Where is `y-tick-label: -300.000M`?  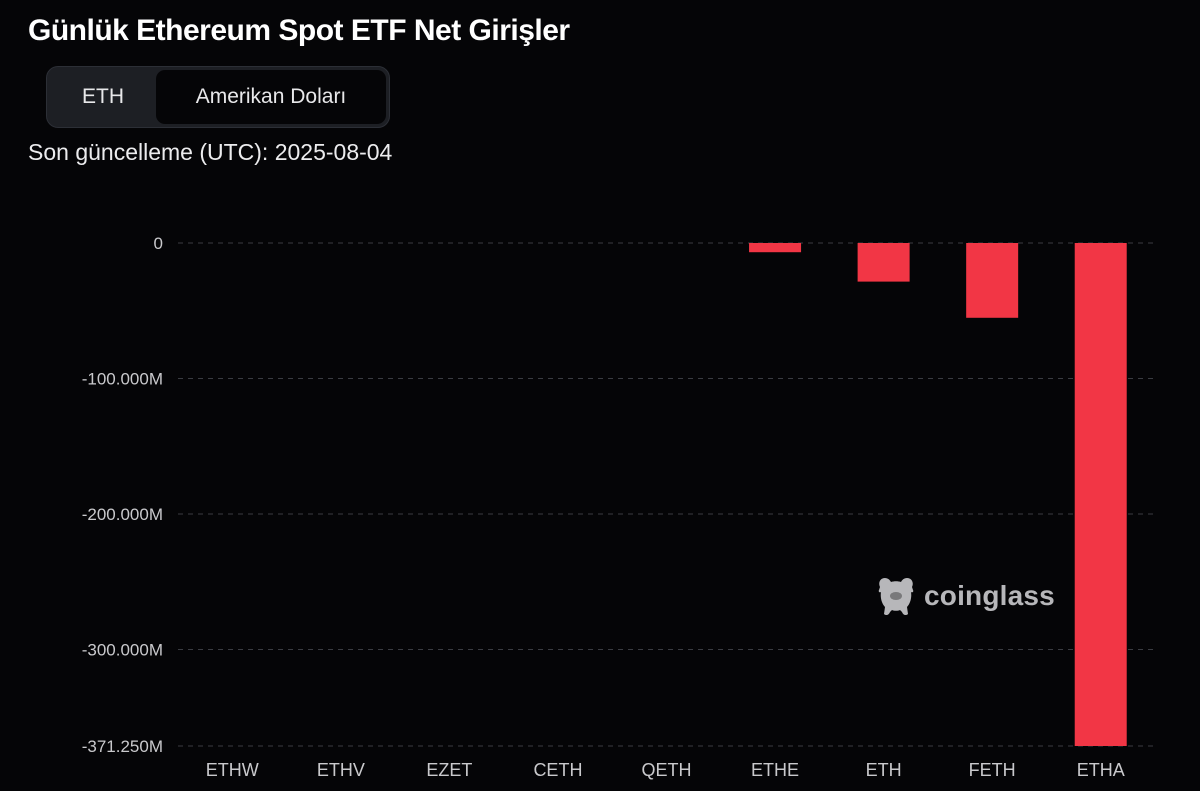
y-tick-label: -300.000M is located at coordinates (122, 649).